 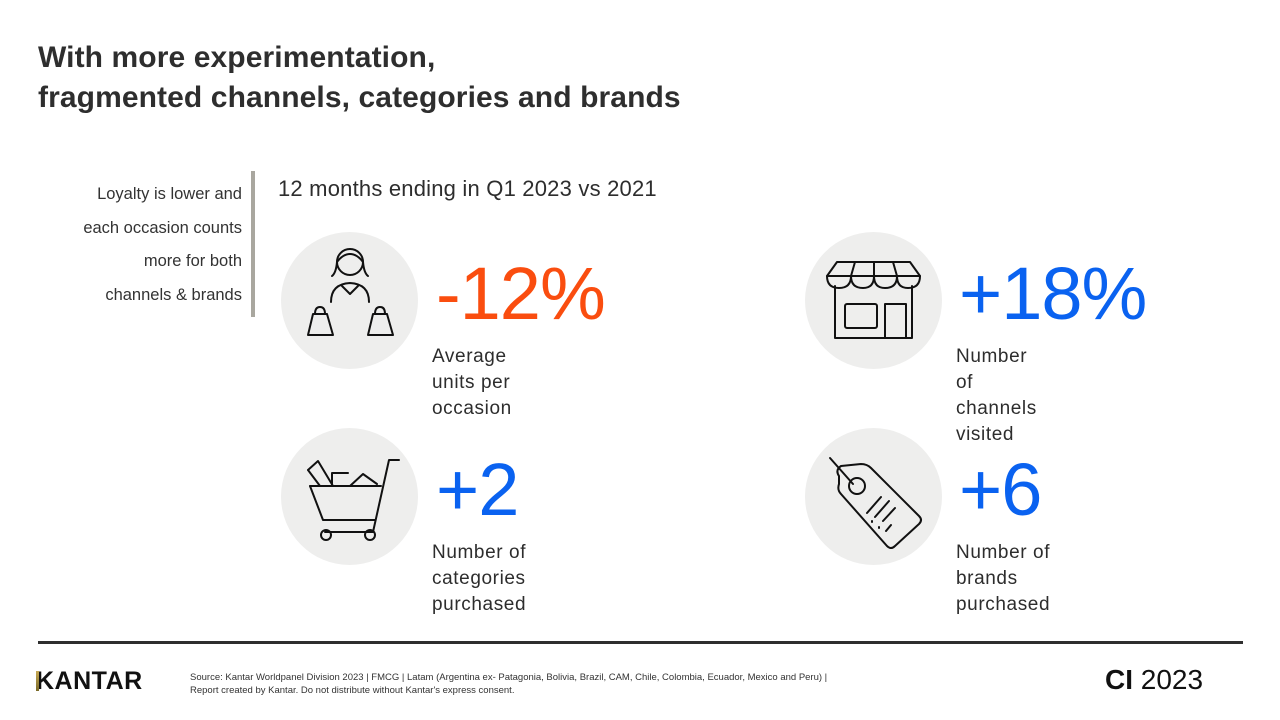 What do you see at coordinates (873, 496) in the screenshot?
I see `price-tag-icon` at bounding box center [873, 496].